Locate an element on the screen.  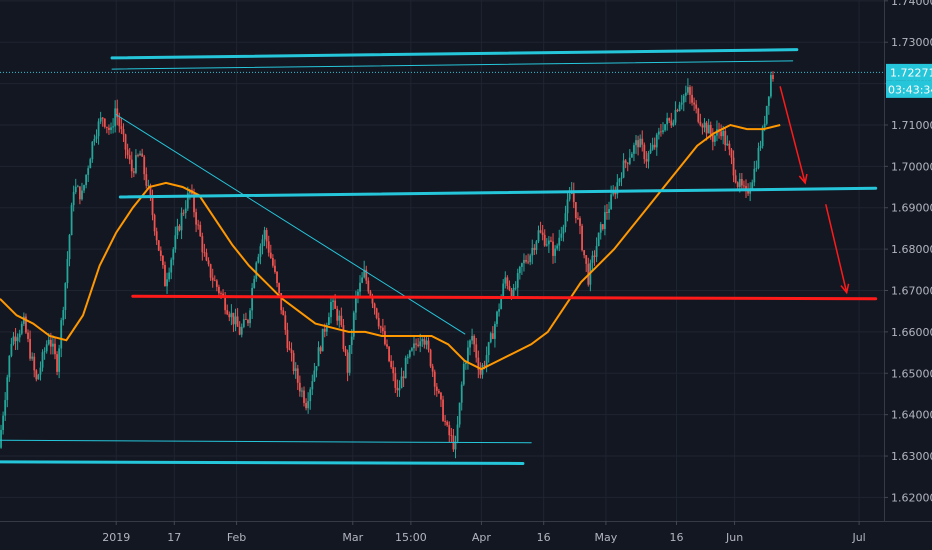
time-axis: 2019 17 Feb Mar 15:00 Apr 16 May 16 Jun Jul is located at coordinates (484, 532).